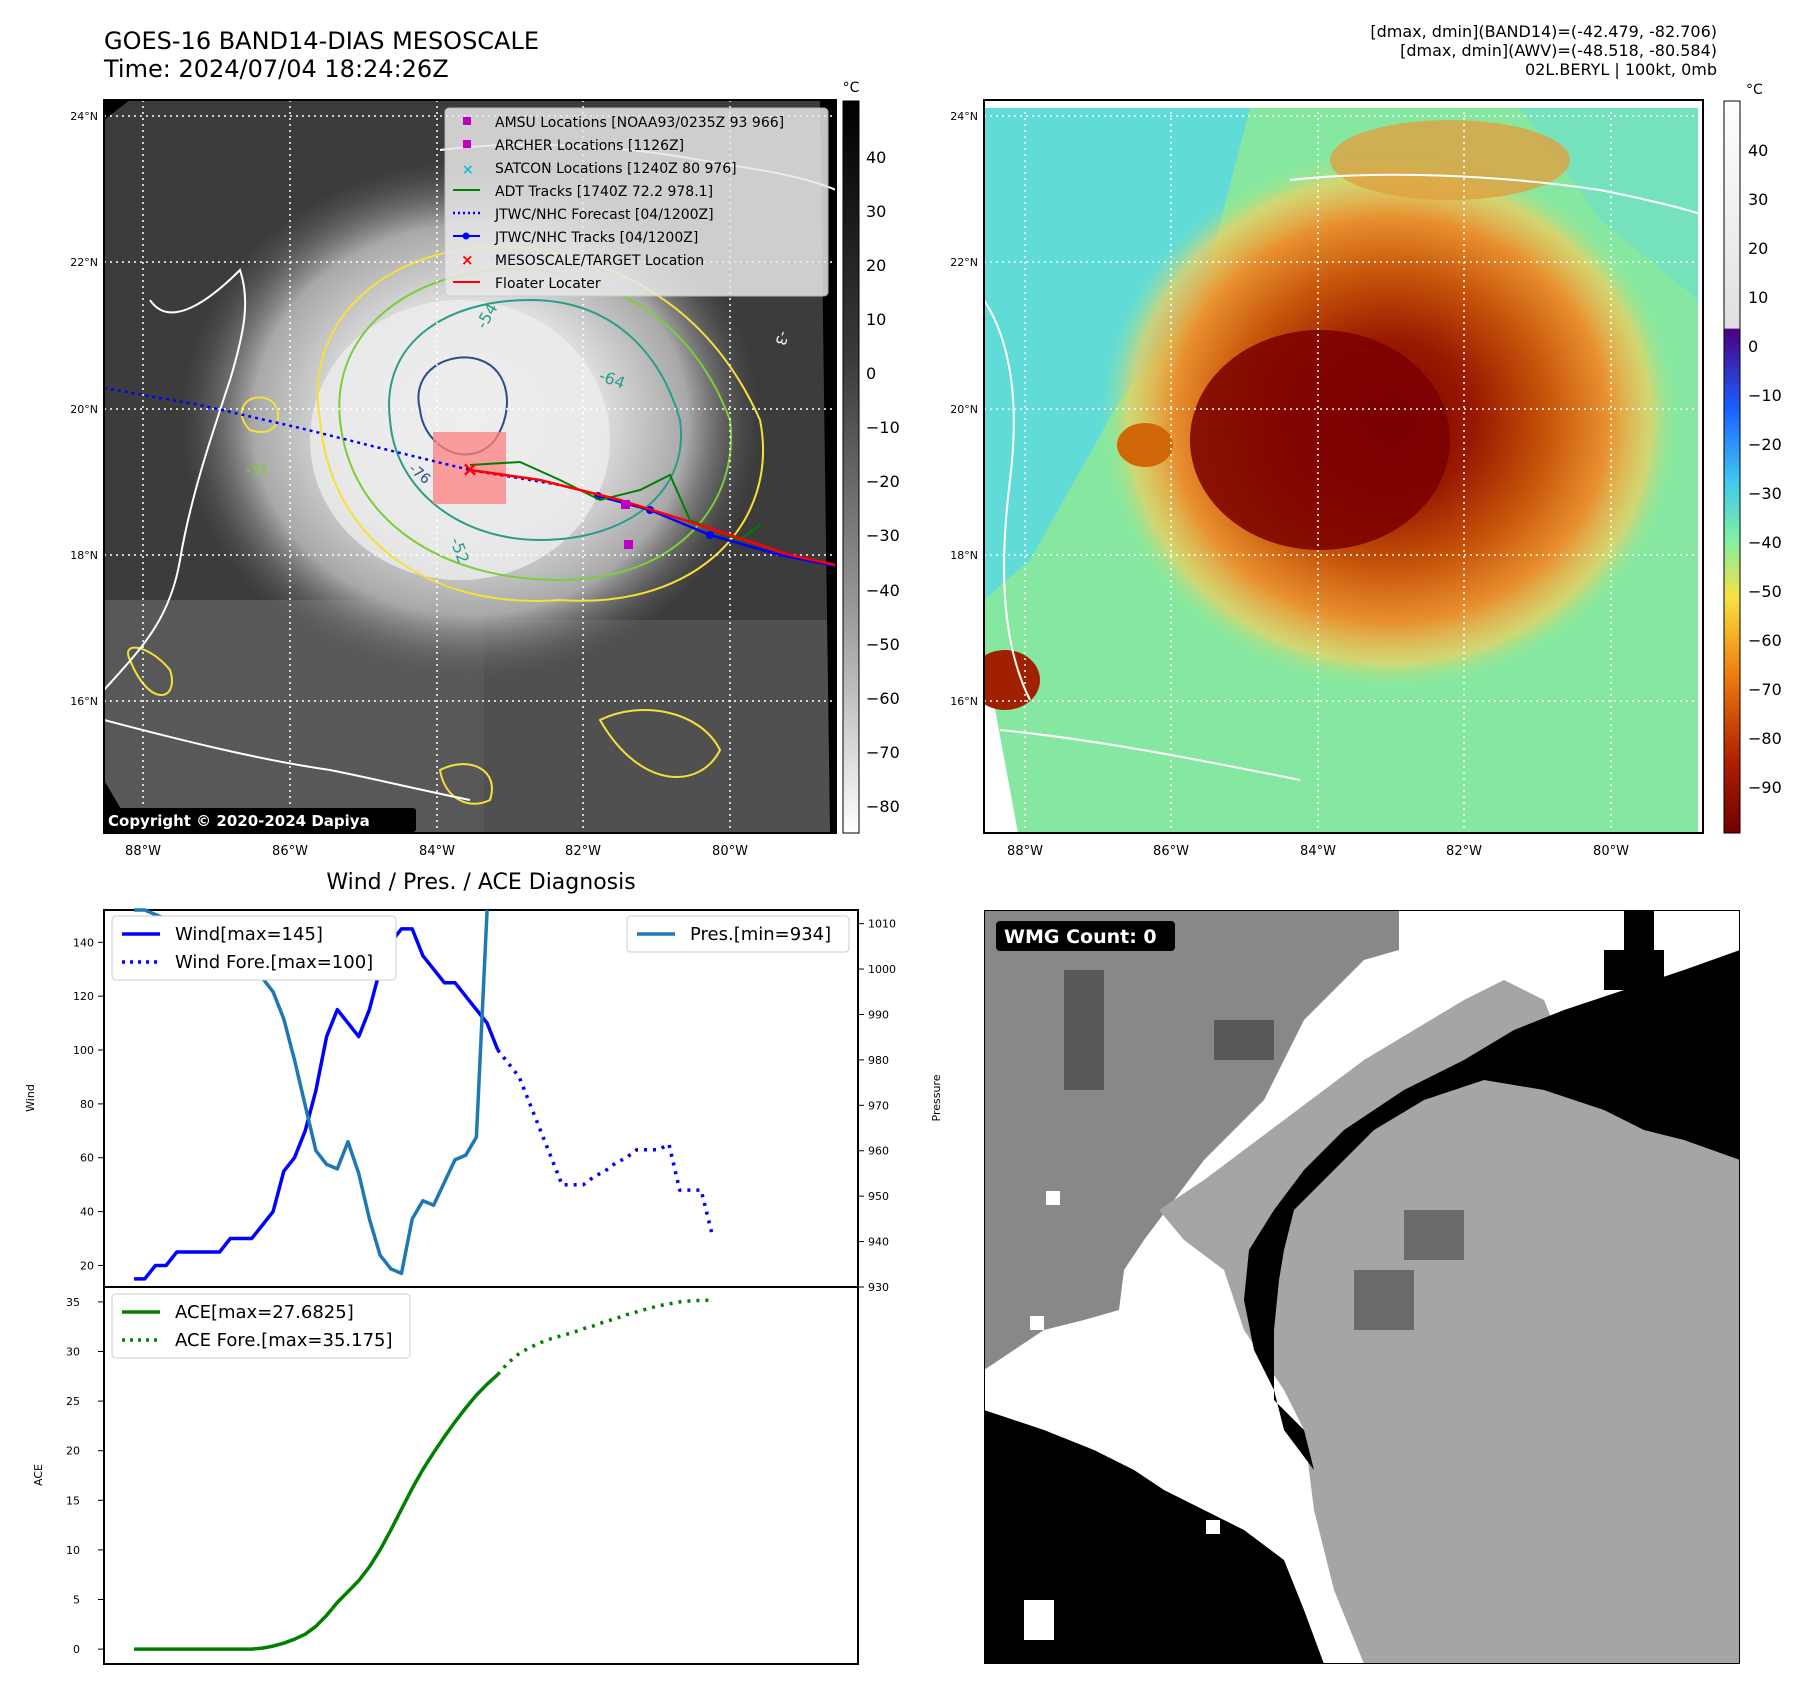 Image resolution: width=1797 pixels, height=1690 pixels. I want to click on archer-marker, so click(625, 504).